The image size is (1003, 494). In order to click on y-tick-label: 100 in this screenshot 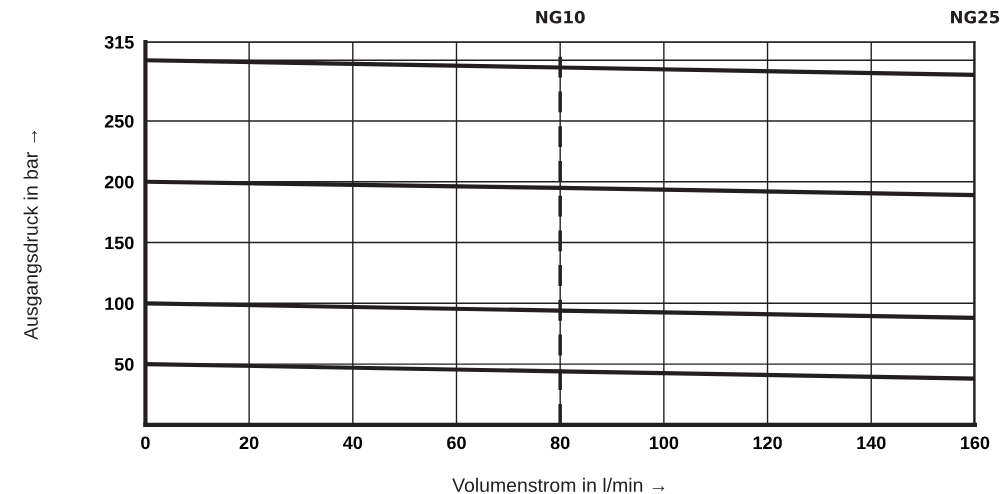, I will do `click(119, 304)`.